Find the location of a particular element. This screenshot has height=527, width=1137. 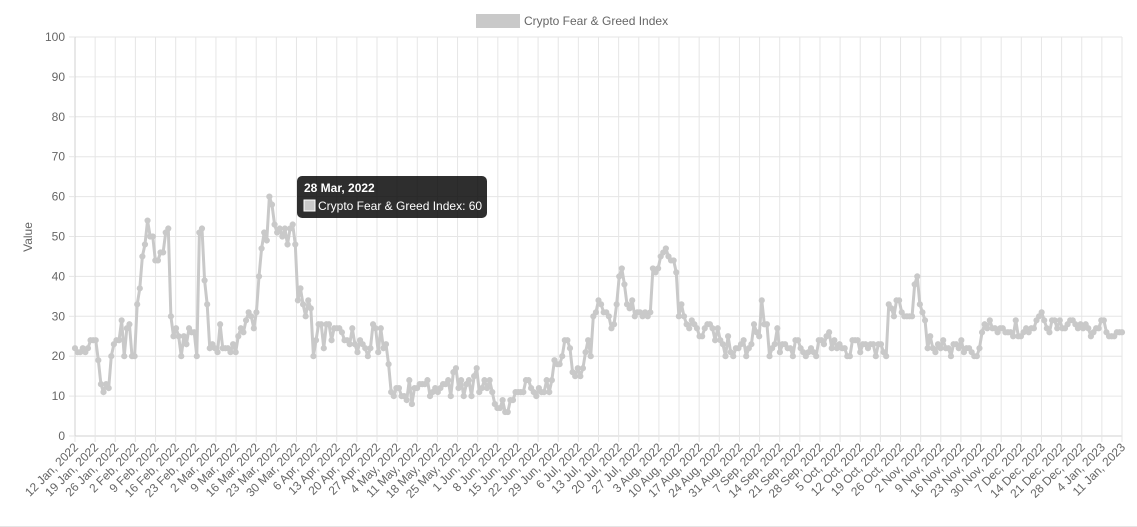

legend-swatch is located at coordinates (498, 21).